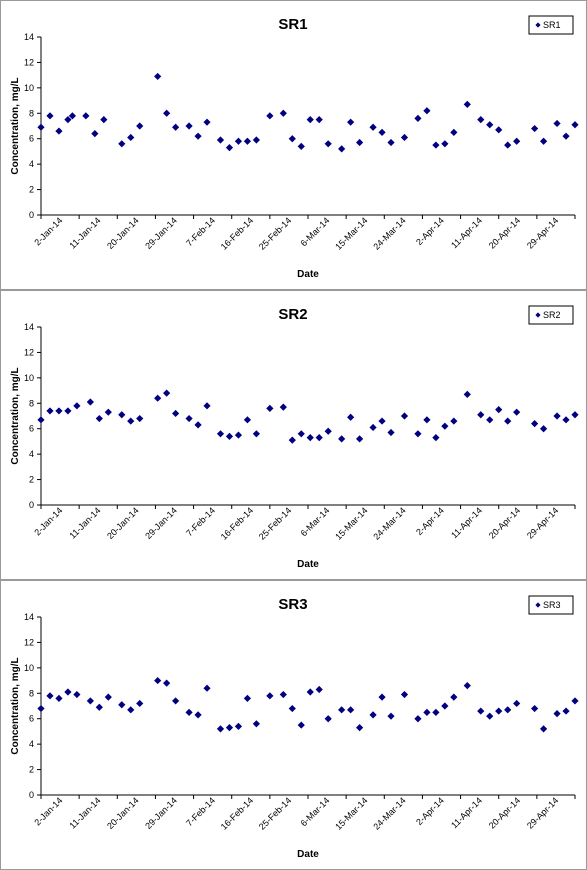 This screenshot has width=587, height=870. I want to click on legend-label: SR3, so click(552, 605).